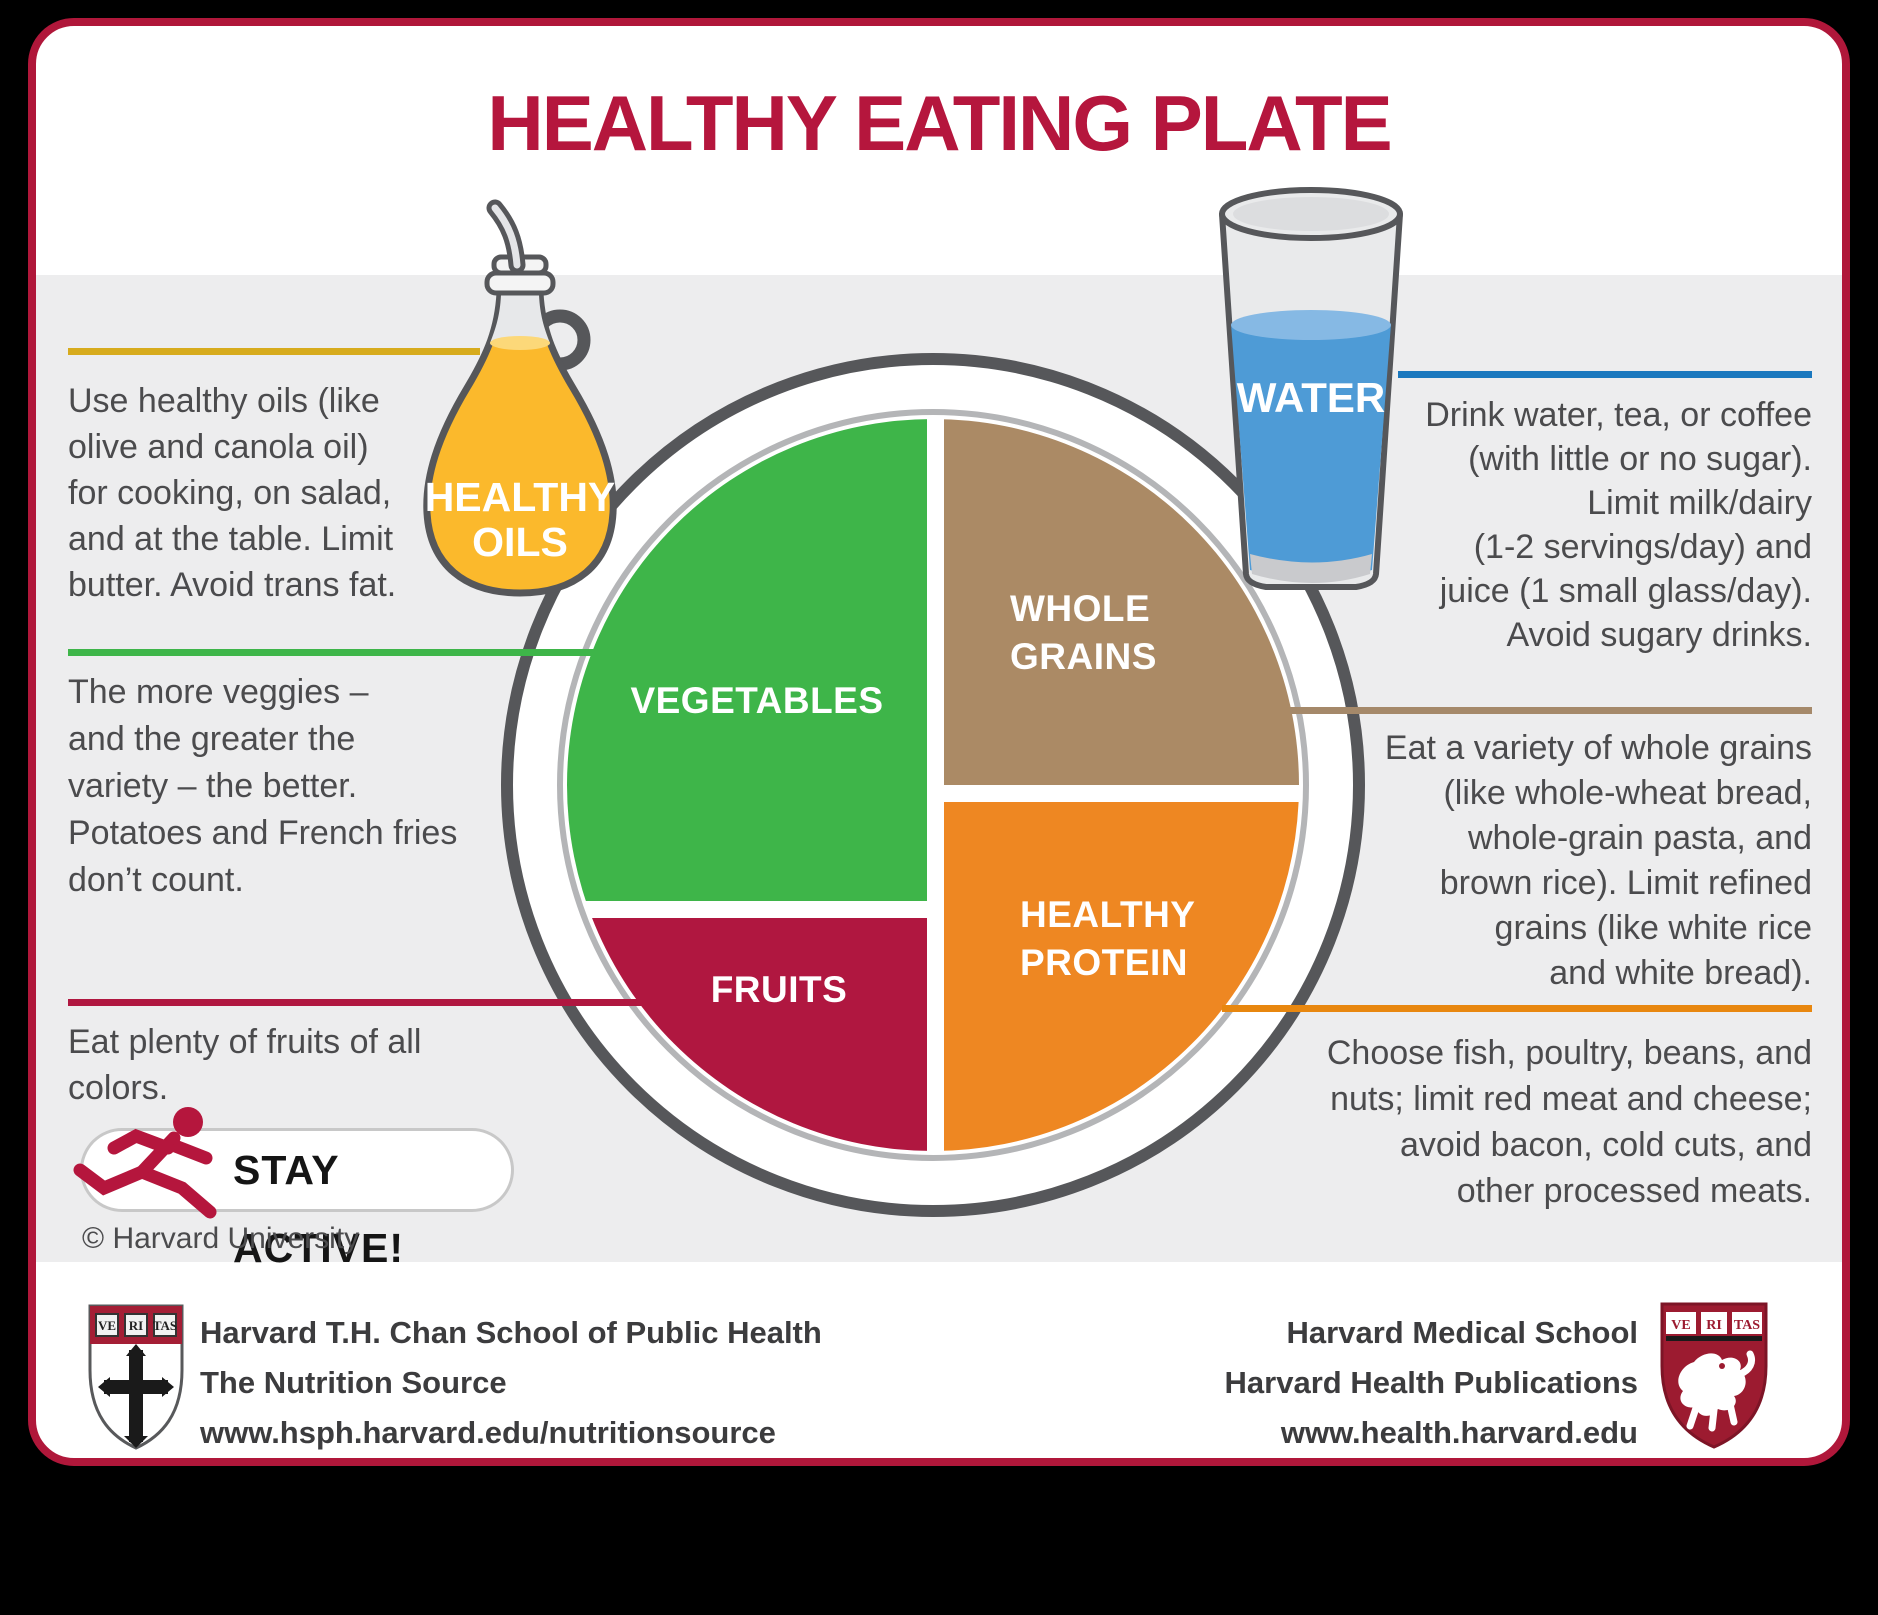  What do you see at coordinates (1569, 1053) in the screenshot?
I see `note-line: Choose fish, poultry, beans, and` at bounding box center [1569, 1053].